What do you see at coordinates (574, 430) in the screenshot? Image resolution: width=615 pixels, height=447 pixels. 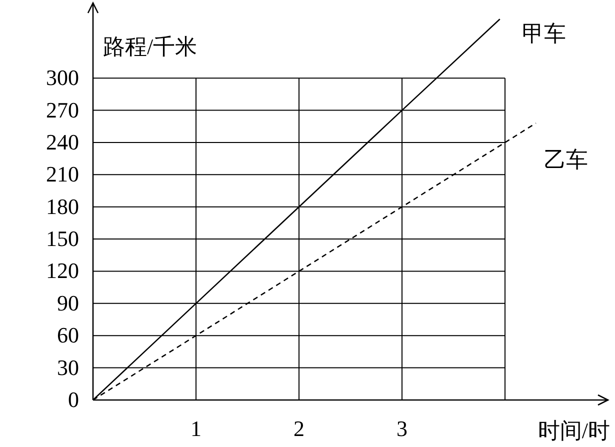 I see `x-axis-title: 时间/时` at bounding box center [574, 430].